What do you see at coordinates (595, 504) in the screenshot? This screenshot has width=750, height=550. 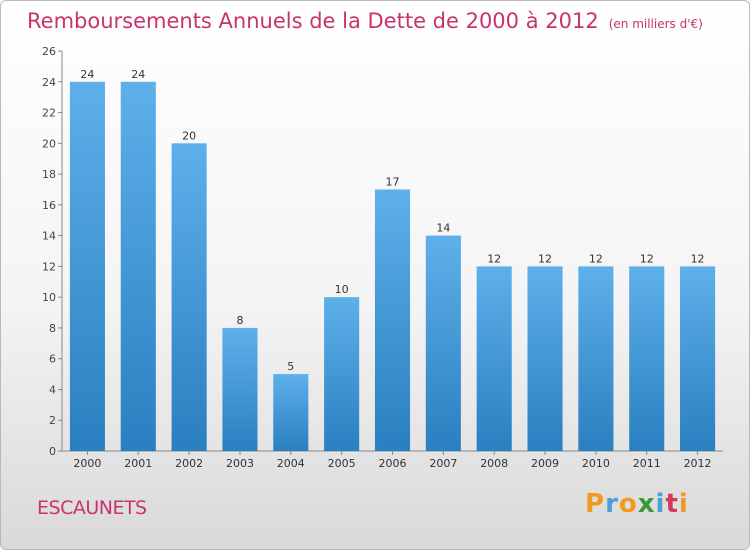 I see `logo-letter: P` at bounding box center [595, 504].